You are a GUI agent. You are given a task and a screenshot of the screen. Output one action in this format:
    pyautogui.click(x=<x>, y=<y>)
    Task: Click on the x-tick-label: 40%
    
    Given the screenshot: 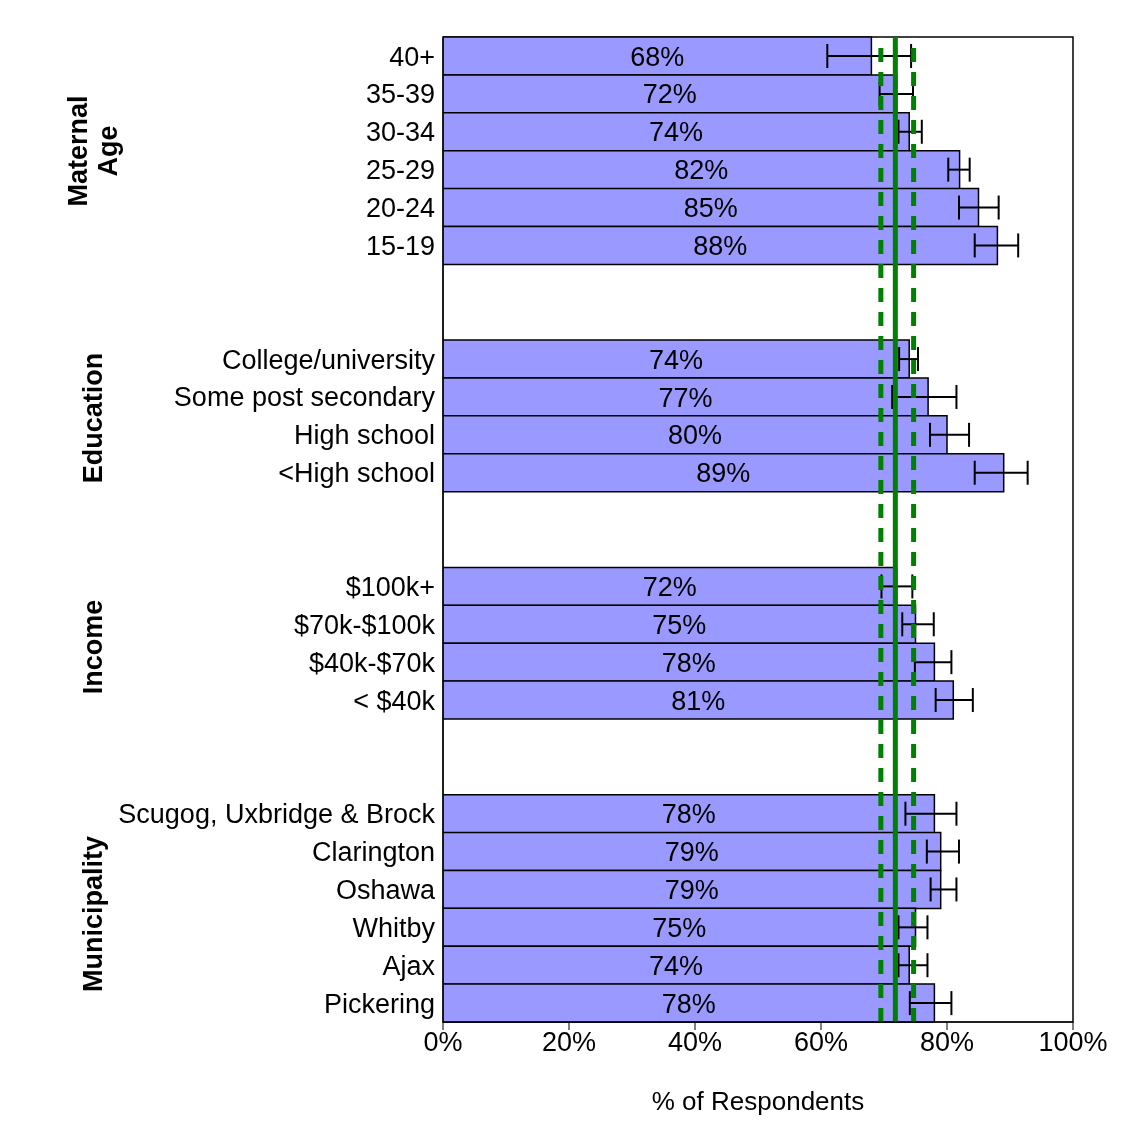 What is the action you would take?
    pyautogui.click(x=695, y=1042)
    